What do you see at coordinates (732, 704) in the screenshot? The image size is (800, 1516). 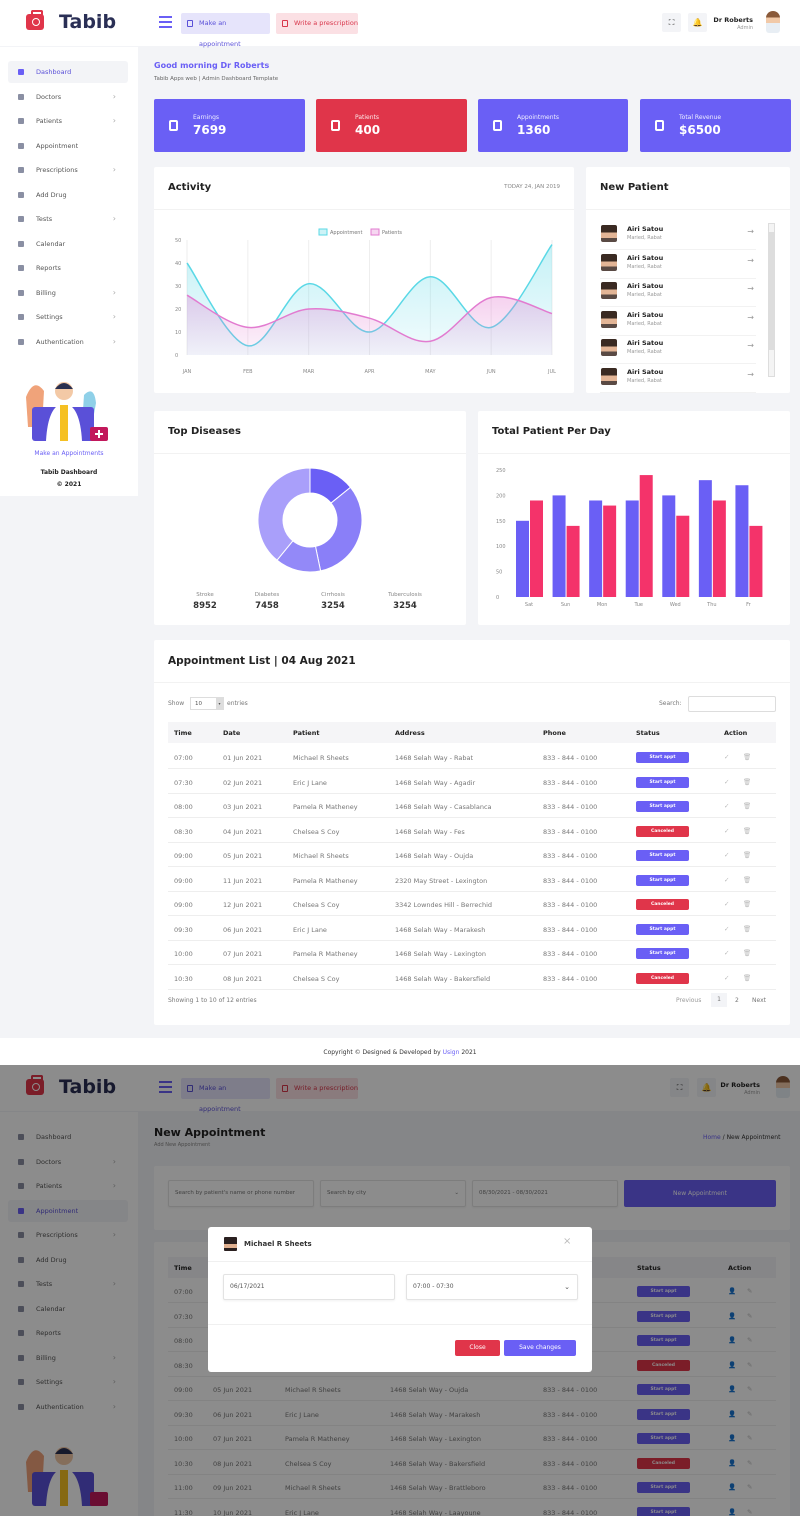 I see `search-input` at bounding box center [732, 704].